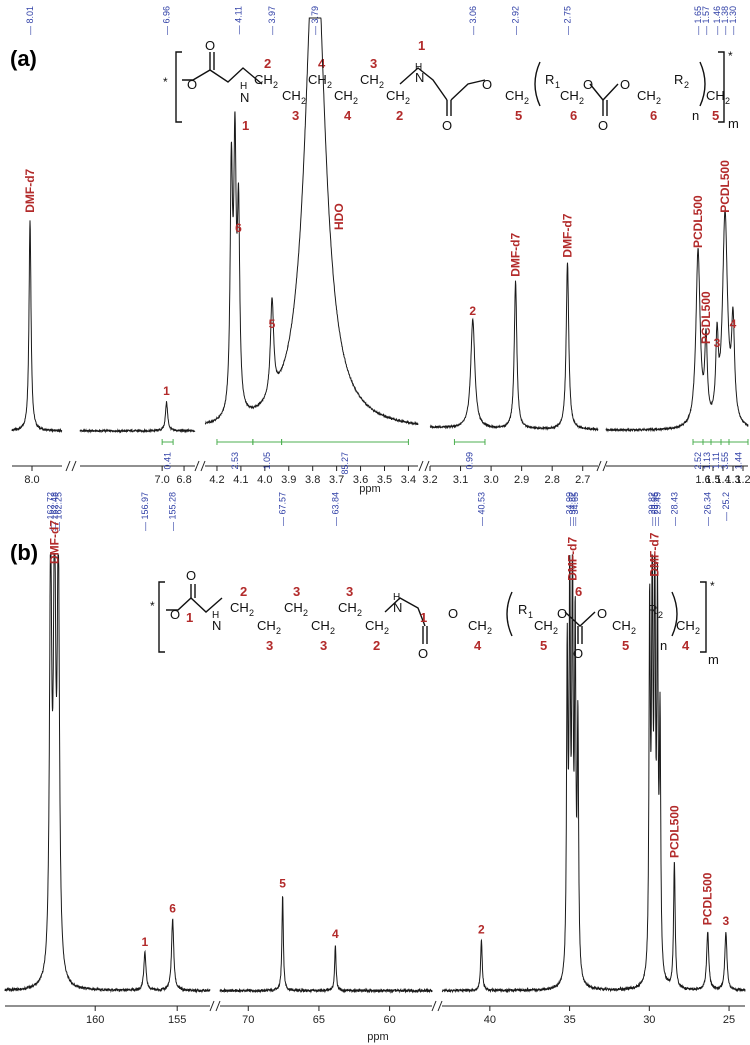  What do you see at coordinates (319, 1020) in the screenshot?
I see `x-tick-label: 65` at bounding box center [319, 1020].